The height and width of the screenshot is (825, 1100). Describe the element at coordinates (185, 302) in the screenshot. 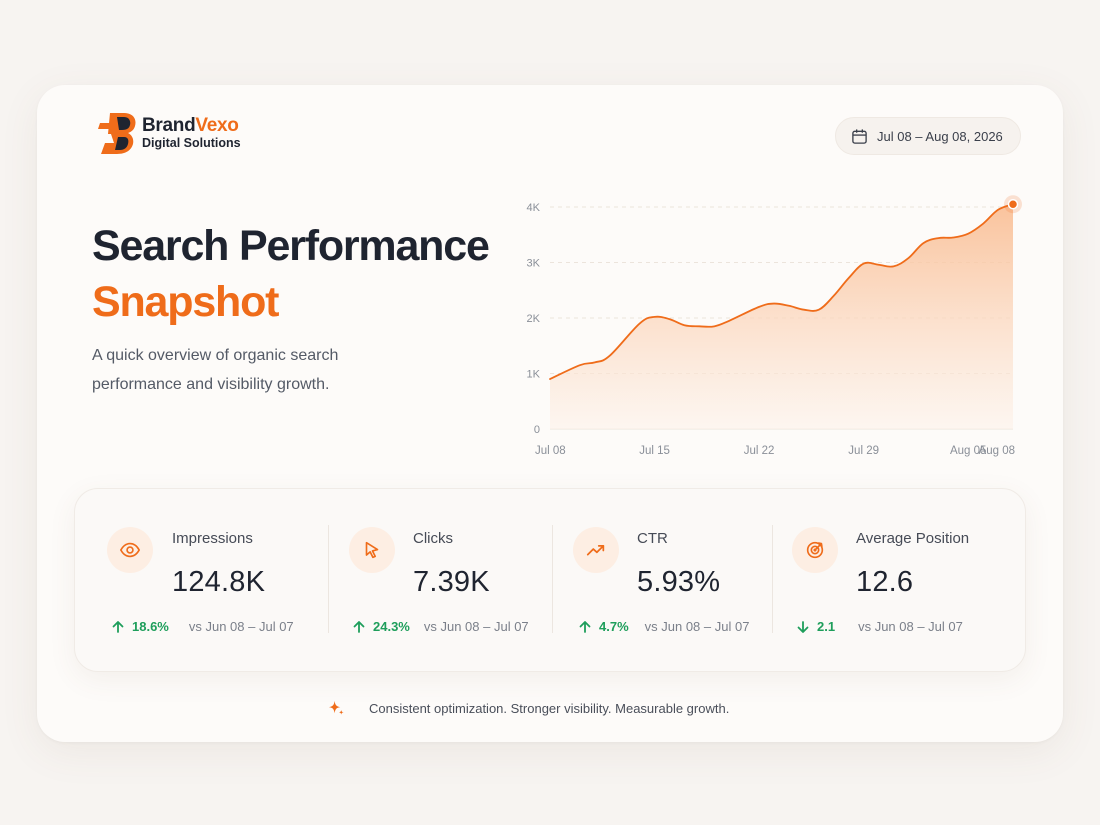

I see `page-title-line2: Snapshot` at that location.